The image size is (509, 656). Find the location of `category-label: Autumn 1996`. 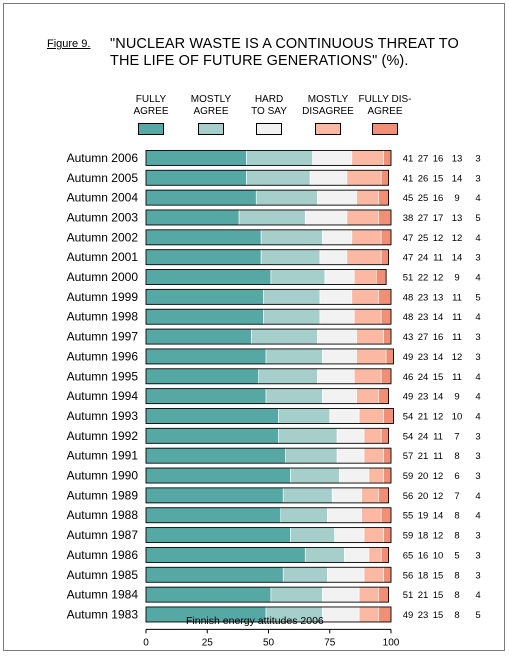

category-label: Autumn 1996 is located at coordinates (103, 356).